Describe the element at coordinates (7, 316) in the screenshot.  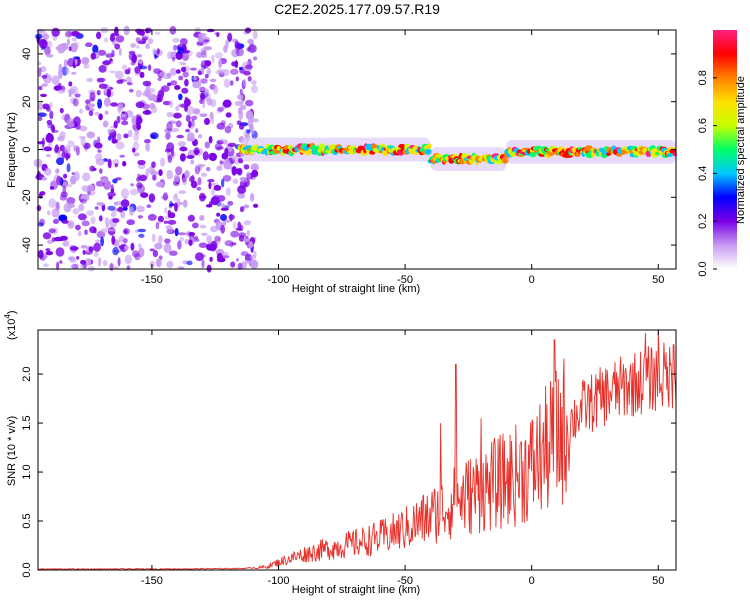
I see `snr-multiplier-exp: 4` at that location.